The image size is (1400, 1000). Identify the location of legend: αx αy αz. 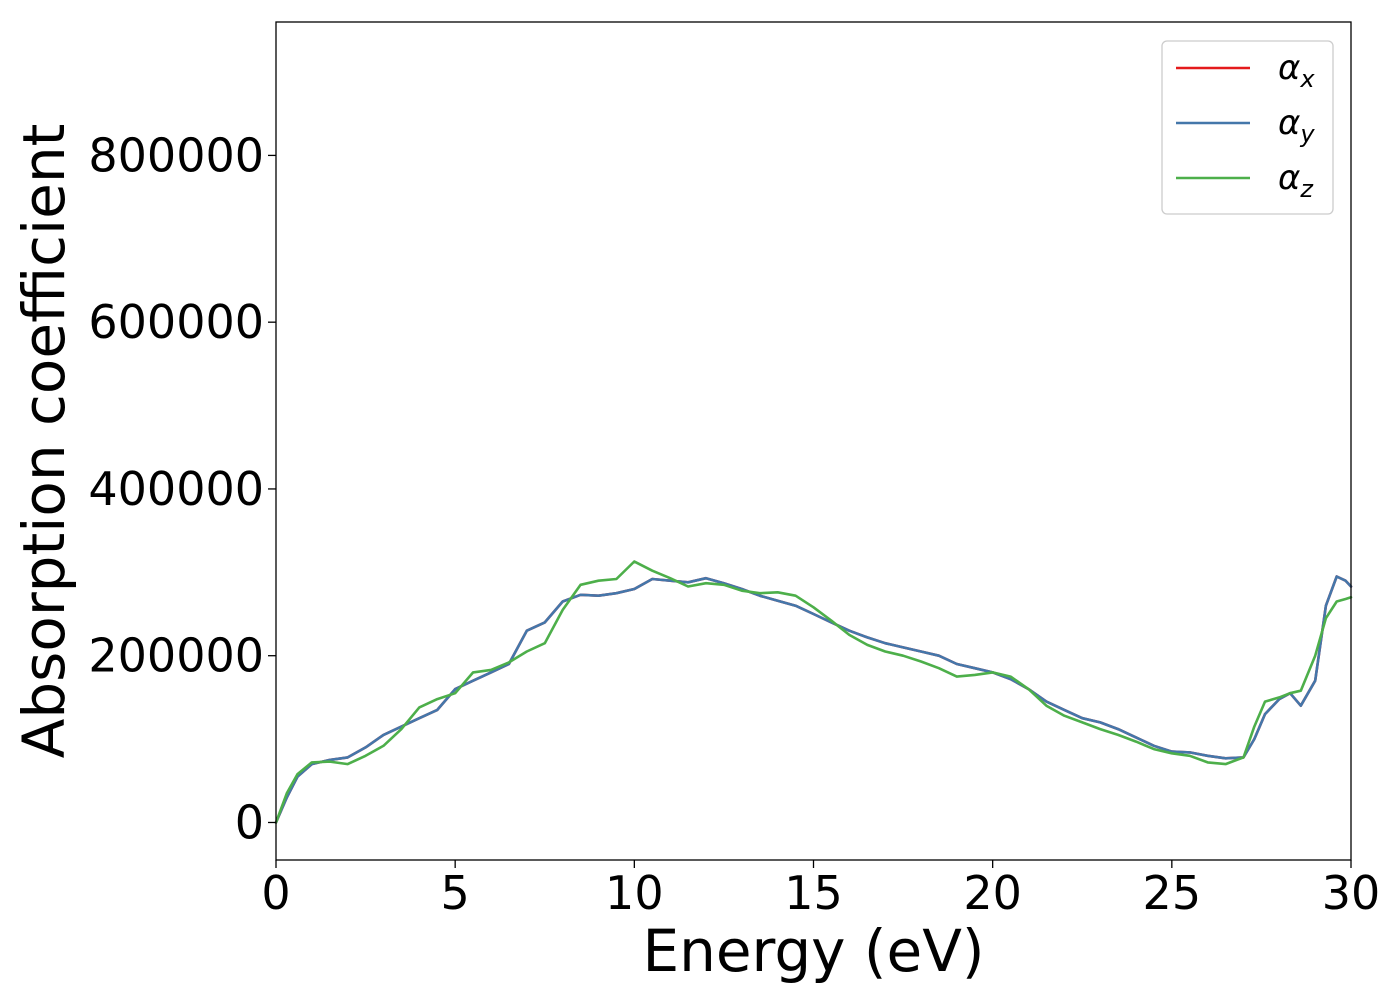
(1247, 127).